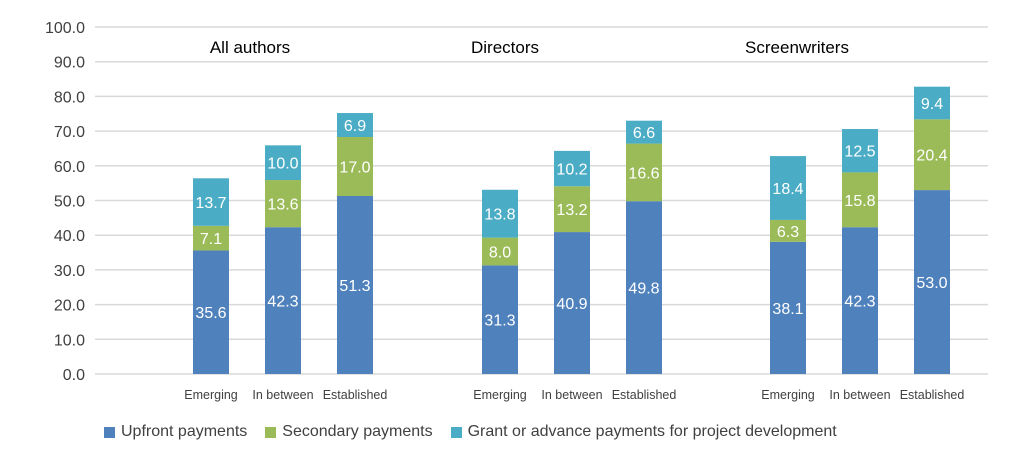  Describe the element at coordinates (69, 167) in the screenshot. I see `y-tick-label: 60.0` at that location.